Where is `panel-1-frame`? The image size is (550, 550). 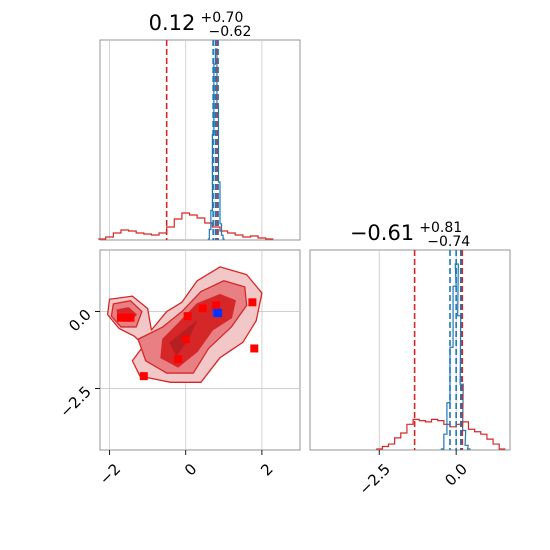 panel-1-frame is located at coordinates (200, 140).